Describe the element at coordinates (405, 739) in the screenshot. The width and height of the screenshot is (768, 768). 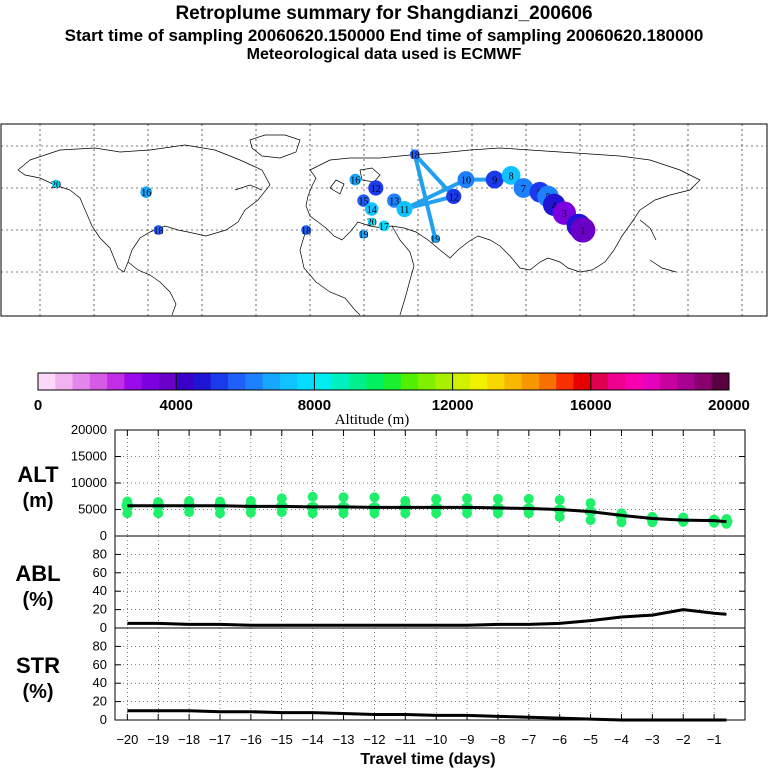
I see `x-tick-label: −11` at that location.